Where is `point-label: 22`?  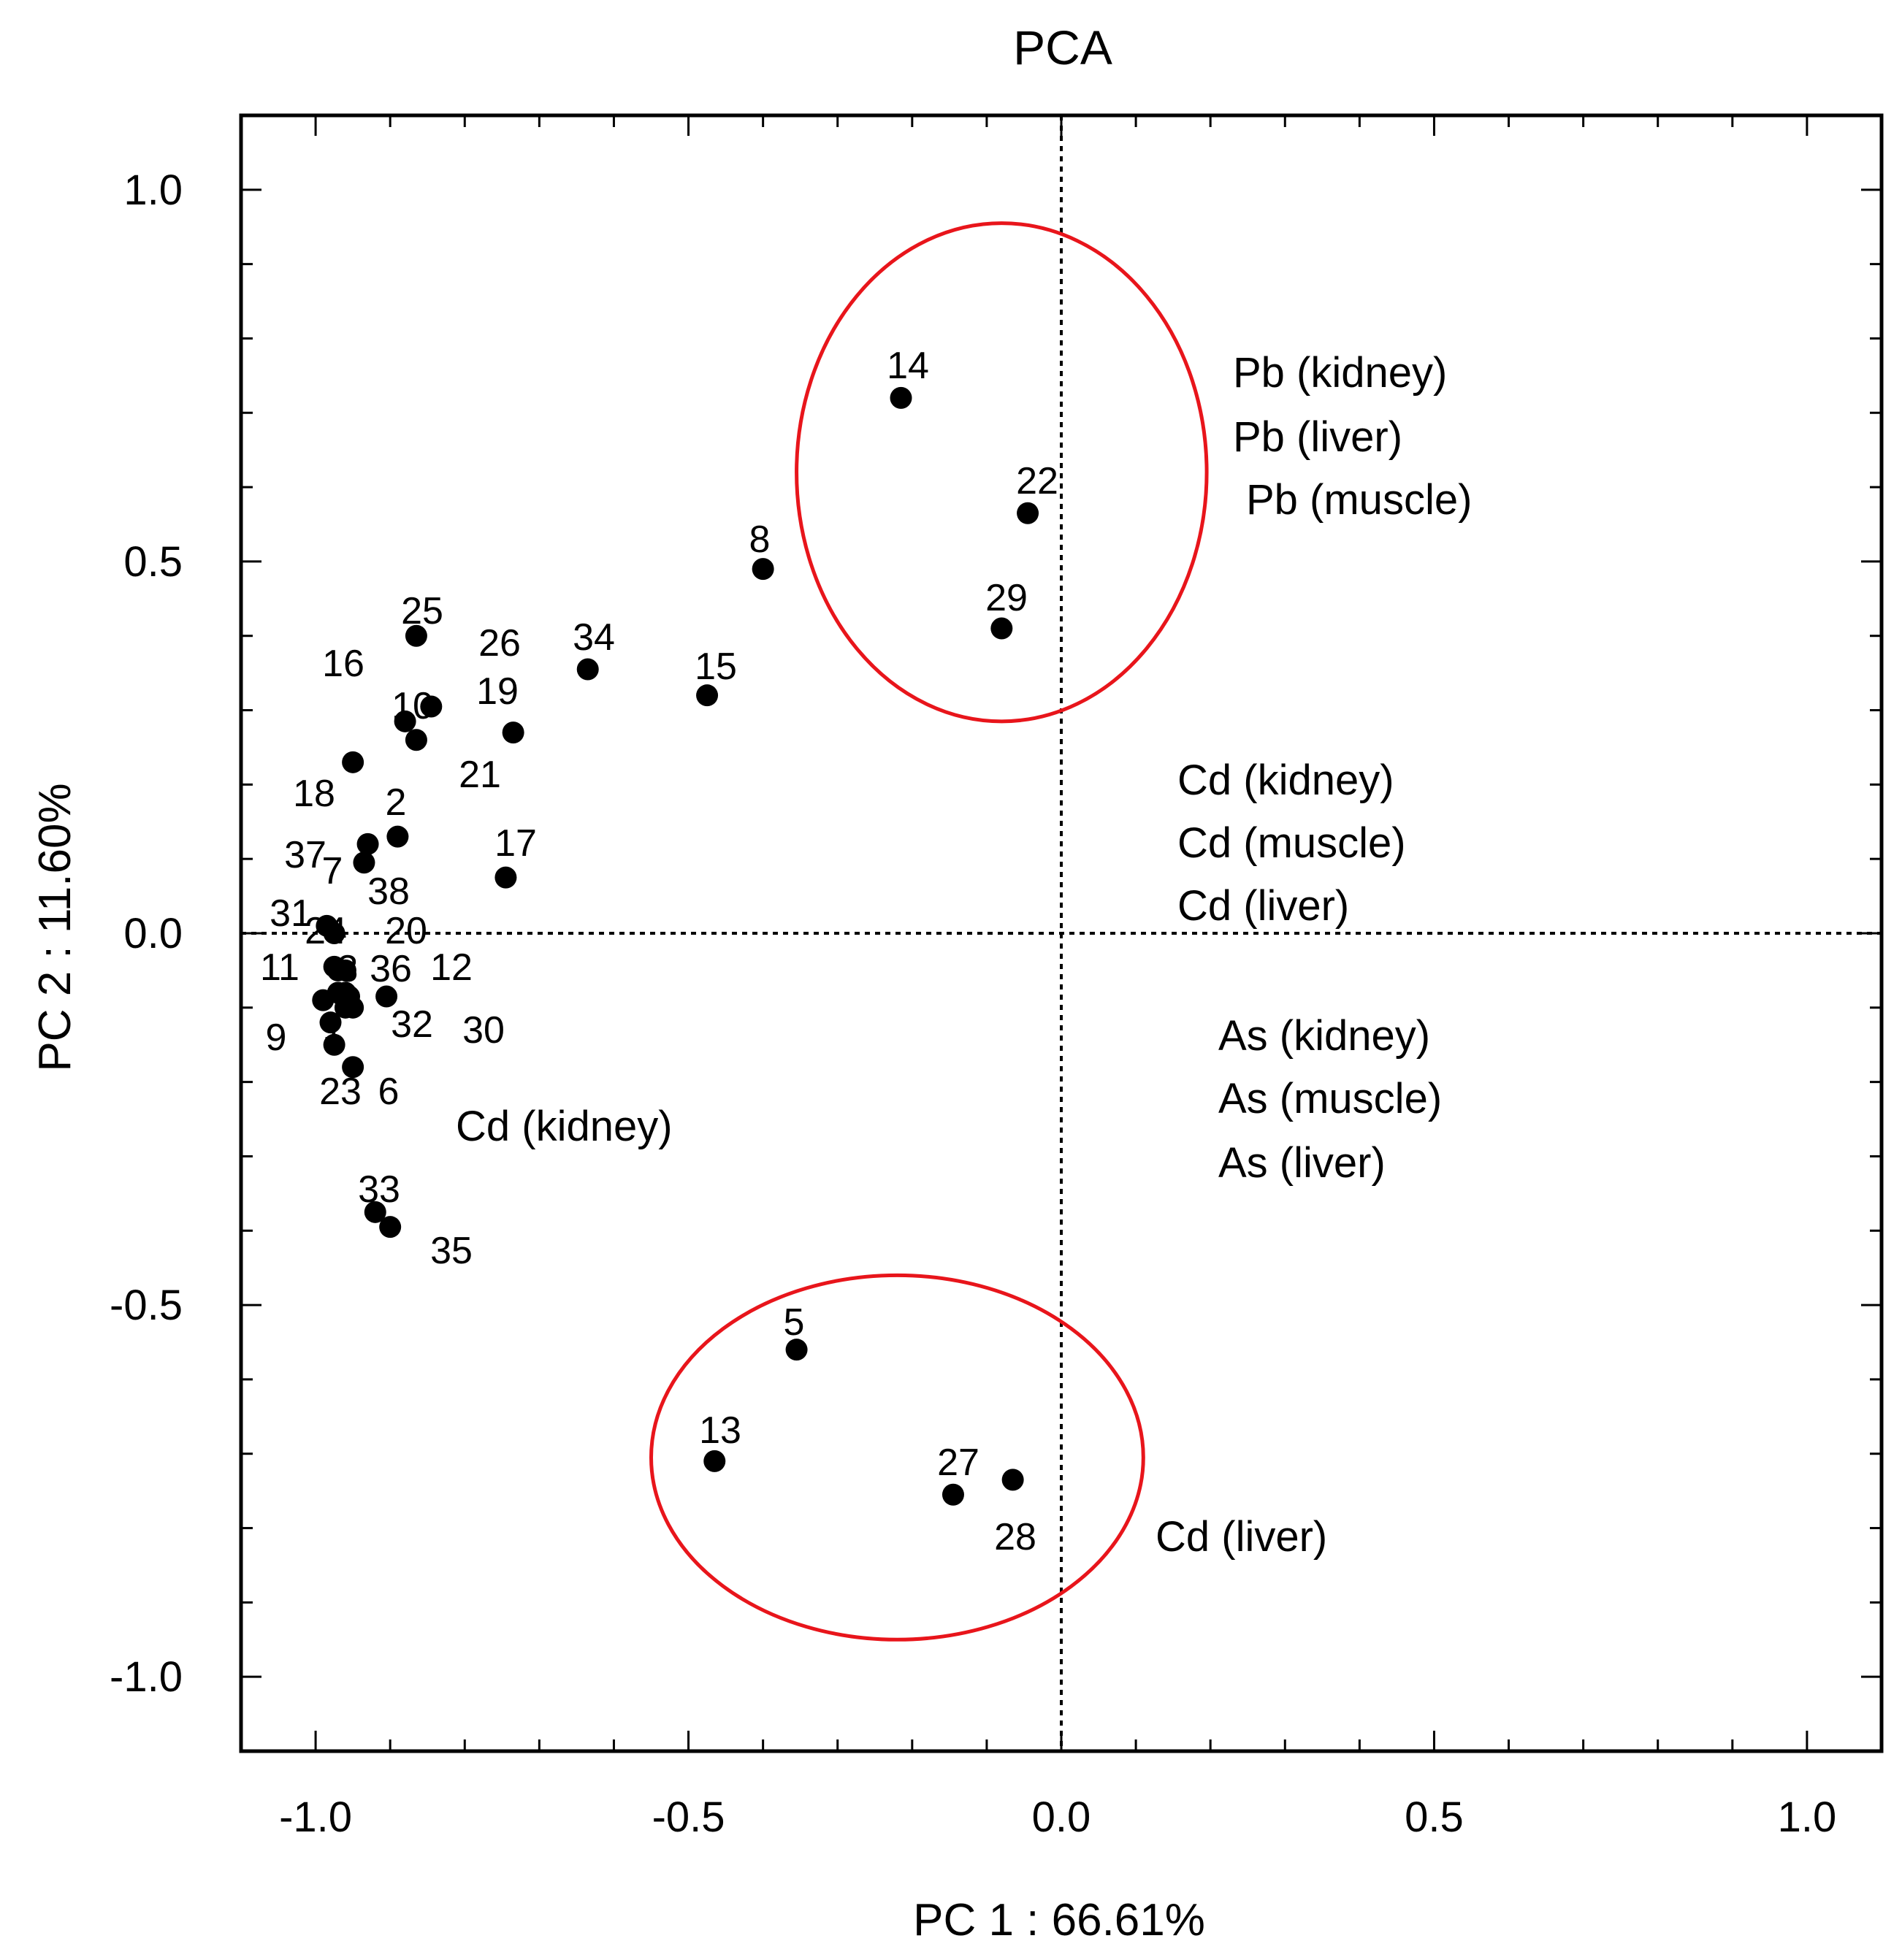 point-label: 22 is located at coordinates (1037, 481).